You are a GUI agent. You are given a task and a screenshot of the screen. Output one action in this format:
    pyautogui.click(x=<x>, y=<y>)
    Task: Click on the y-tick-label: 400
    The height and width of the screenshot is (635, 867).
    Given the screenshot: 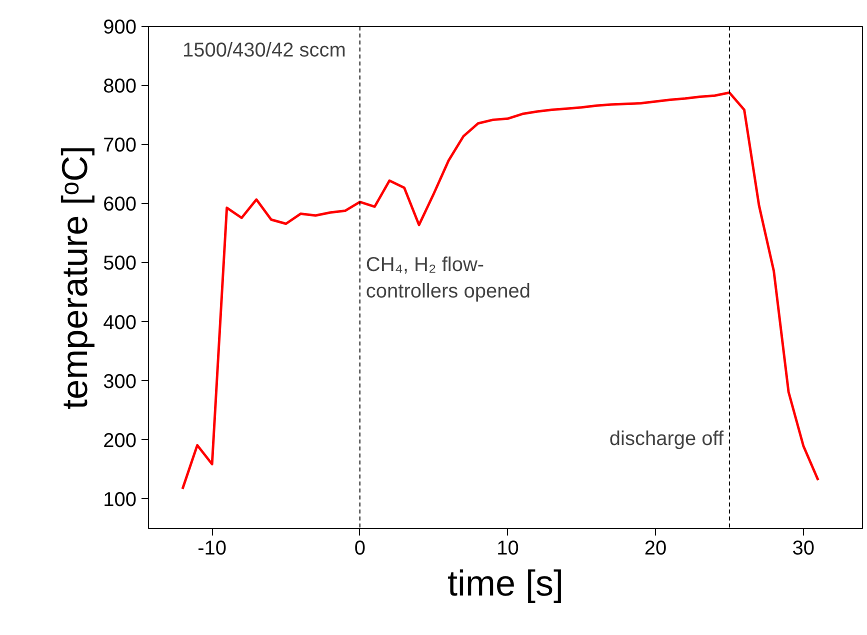 What is the action you would take?
    pyautogui.click(x=120, y=323)
    